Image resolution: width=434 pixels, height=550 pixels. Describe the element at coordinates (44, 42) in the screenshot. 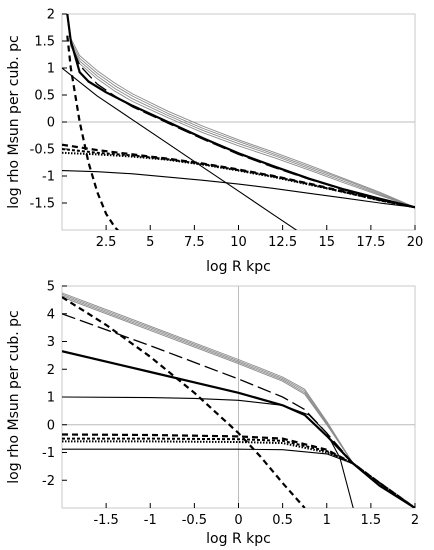

I see `y-tick-label: 1.5` at that location.